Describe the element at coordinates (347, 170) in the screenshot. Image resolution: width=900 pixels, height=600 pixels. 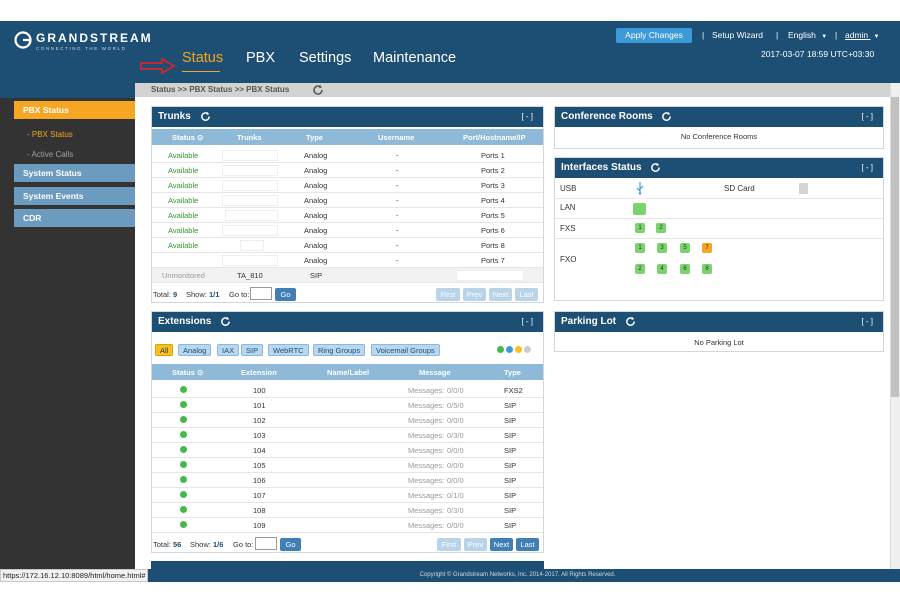
I see `table-row: Available Analog - Ports 2` at that location.